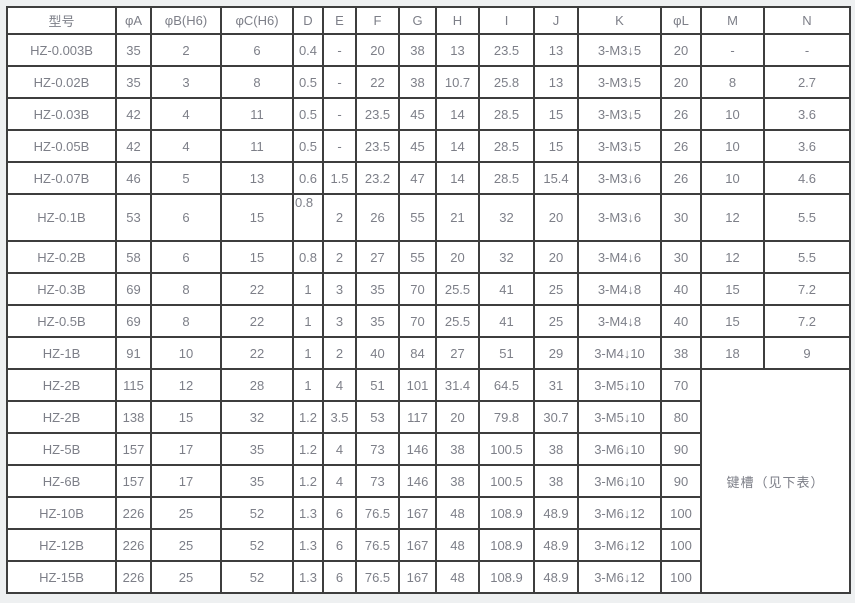 The image size is (855, 603). Describe the element at coordinates (417, 217) in the screenshot. I see `table-cell: 55` at that location.